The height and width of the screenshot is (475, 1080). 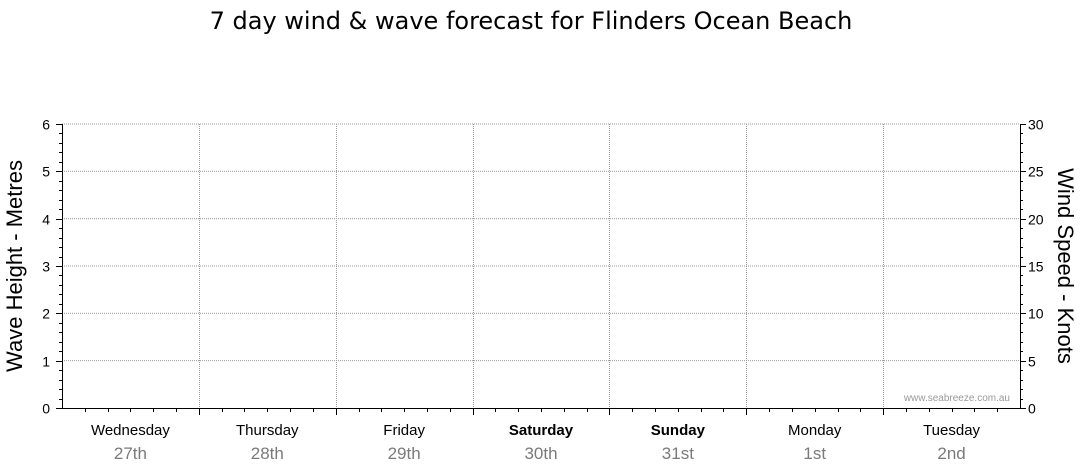 I want to click on day-name-label: Wednesday, so click(x=130, y=430).